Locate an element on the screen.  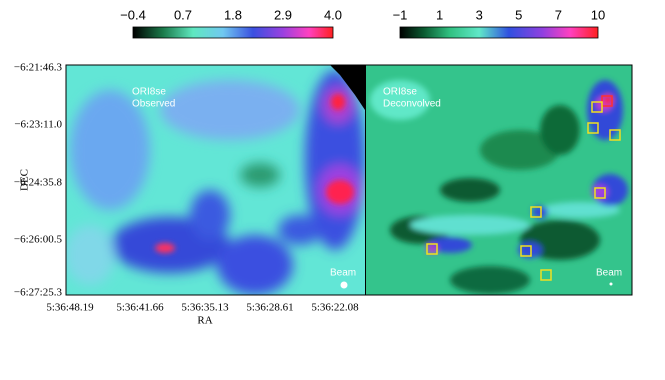
colorbar-tick-label: 5 is located at coordinates (518, 14).